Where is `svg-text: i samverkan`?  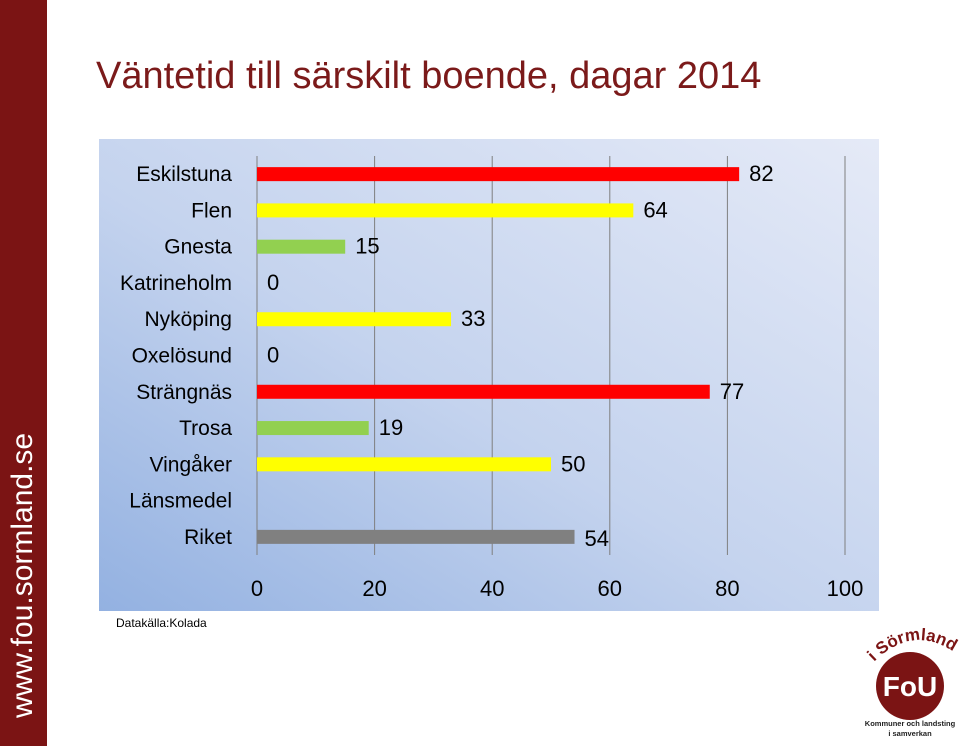
svg-text: i samverkan is located at coordinates (910, 733).